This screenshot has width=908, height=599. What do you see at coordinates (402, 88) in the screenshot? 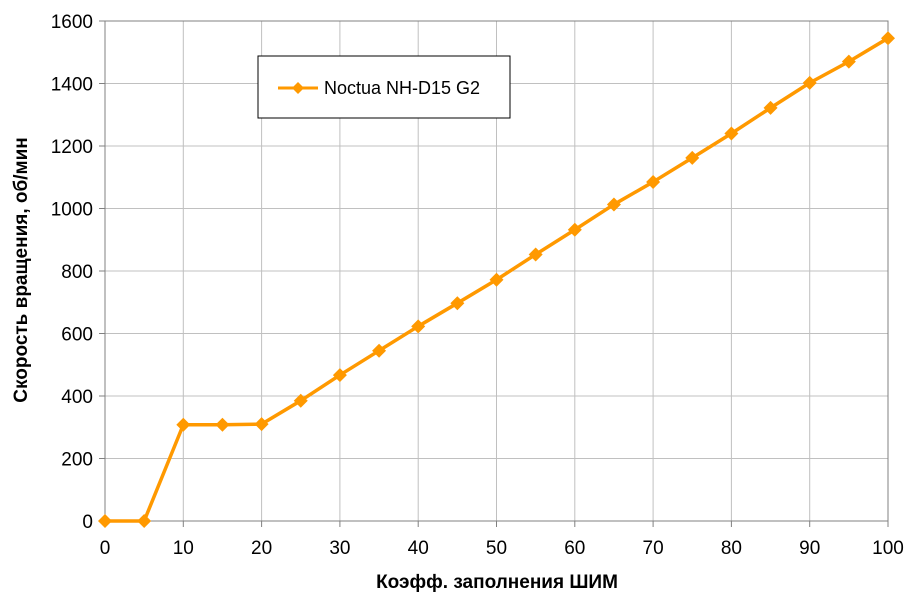
I see `legend-label: Noctua NH-D15 G2` at bounding box center [402, 88].